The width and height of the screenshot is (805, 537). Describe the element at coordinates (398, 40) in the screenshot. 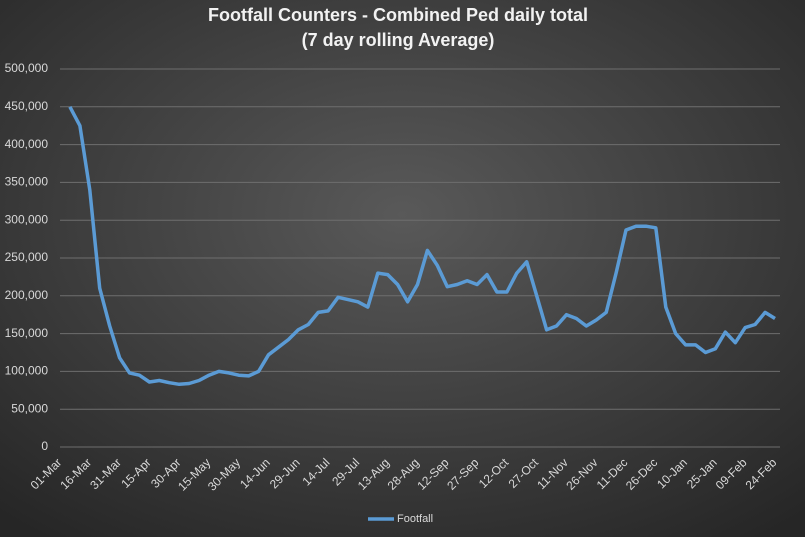

I see `chart-subtitle: (7 day rolling Average)` at that location.